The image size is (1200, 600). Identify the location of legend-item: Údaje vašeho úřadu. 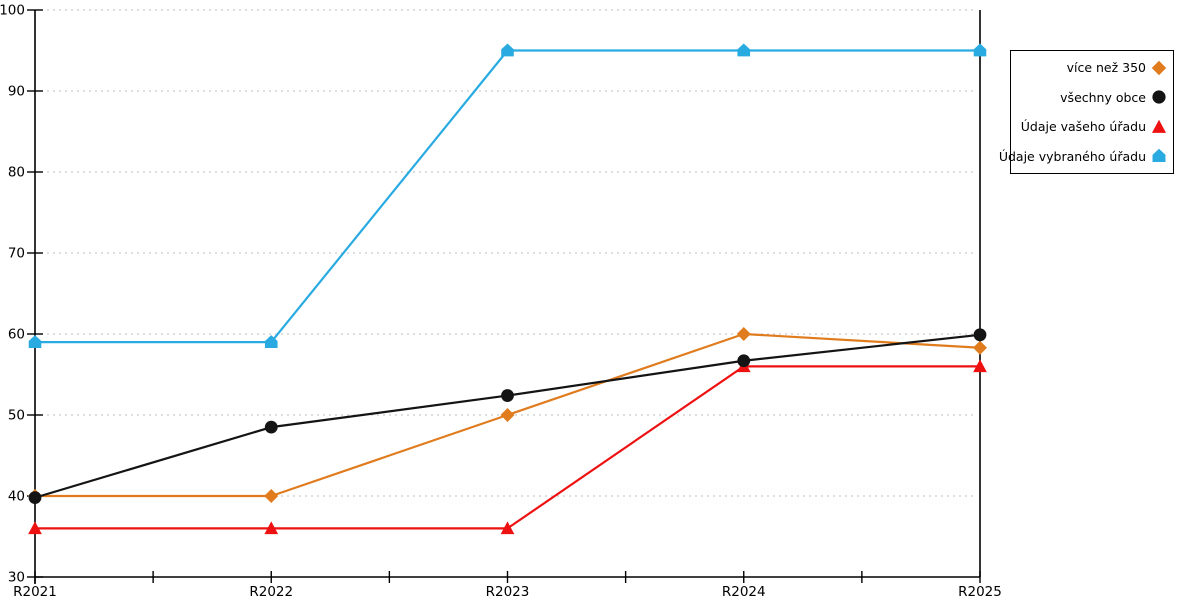
(1092, 126).